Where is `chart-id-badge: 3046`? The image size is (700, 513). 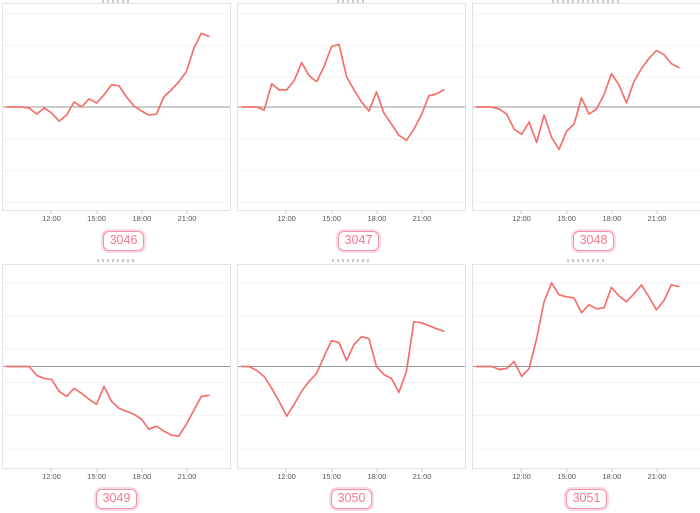 chart-id-badge: 3046 is located at coordinates (123, 241).